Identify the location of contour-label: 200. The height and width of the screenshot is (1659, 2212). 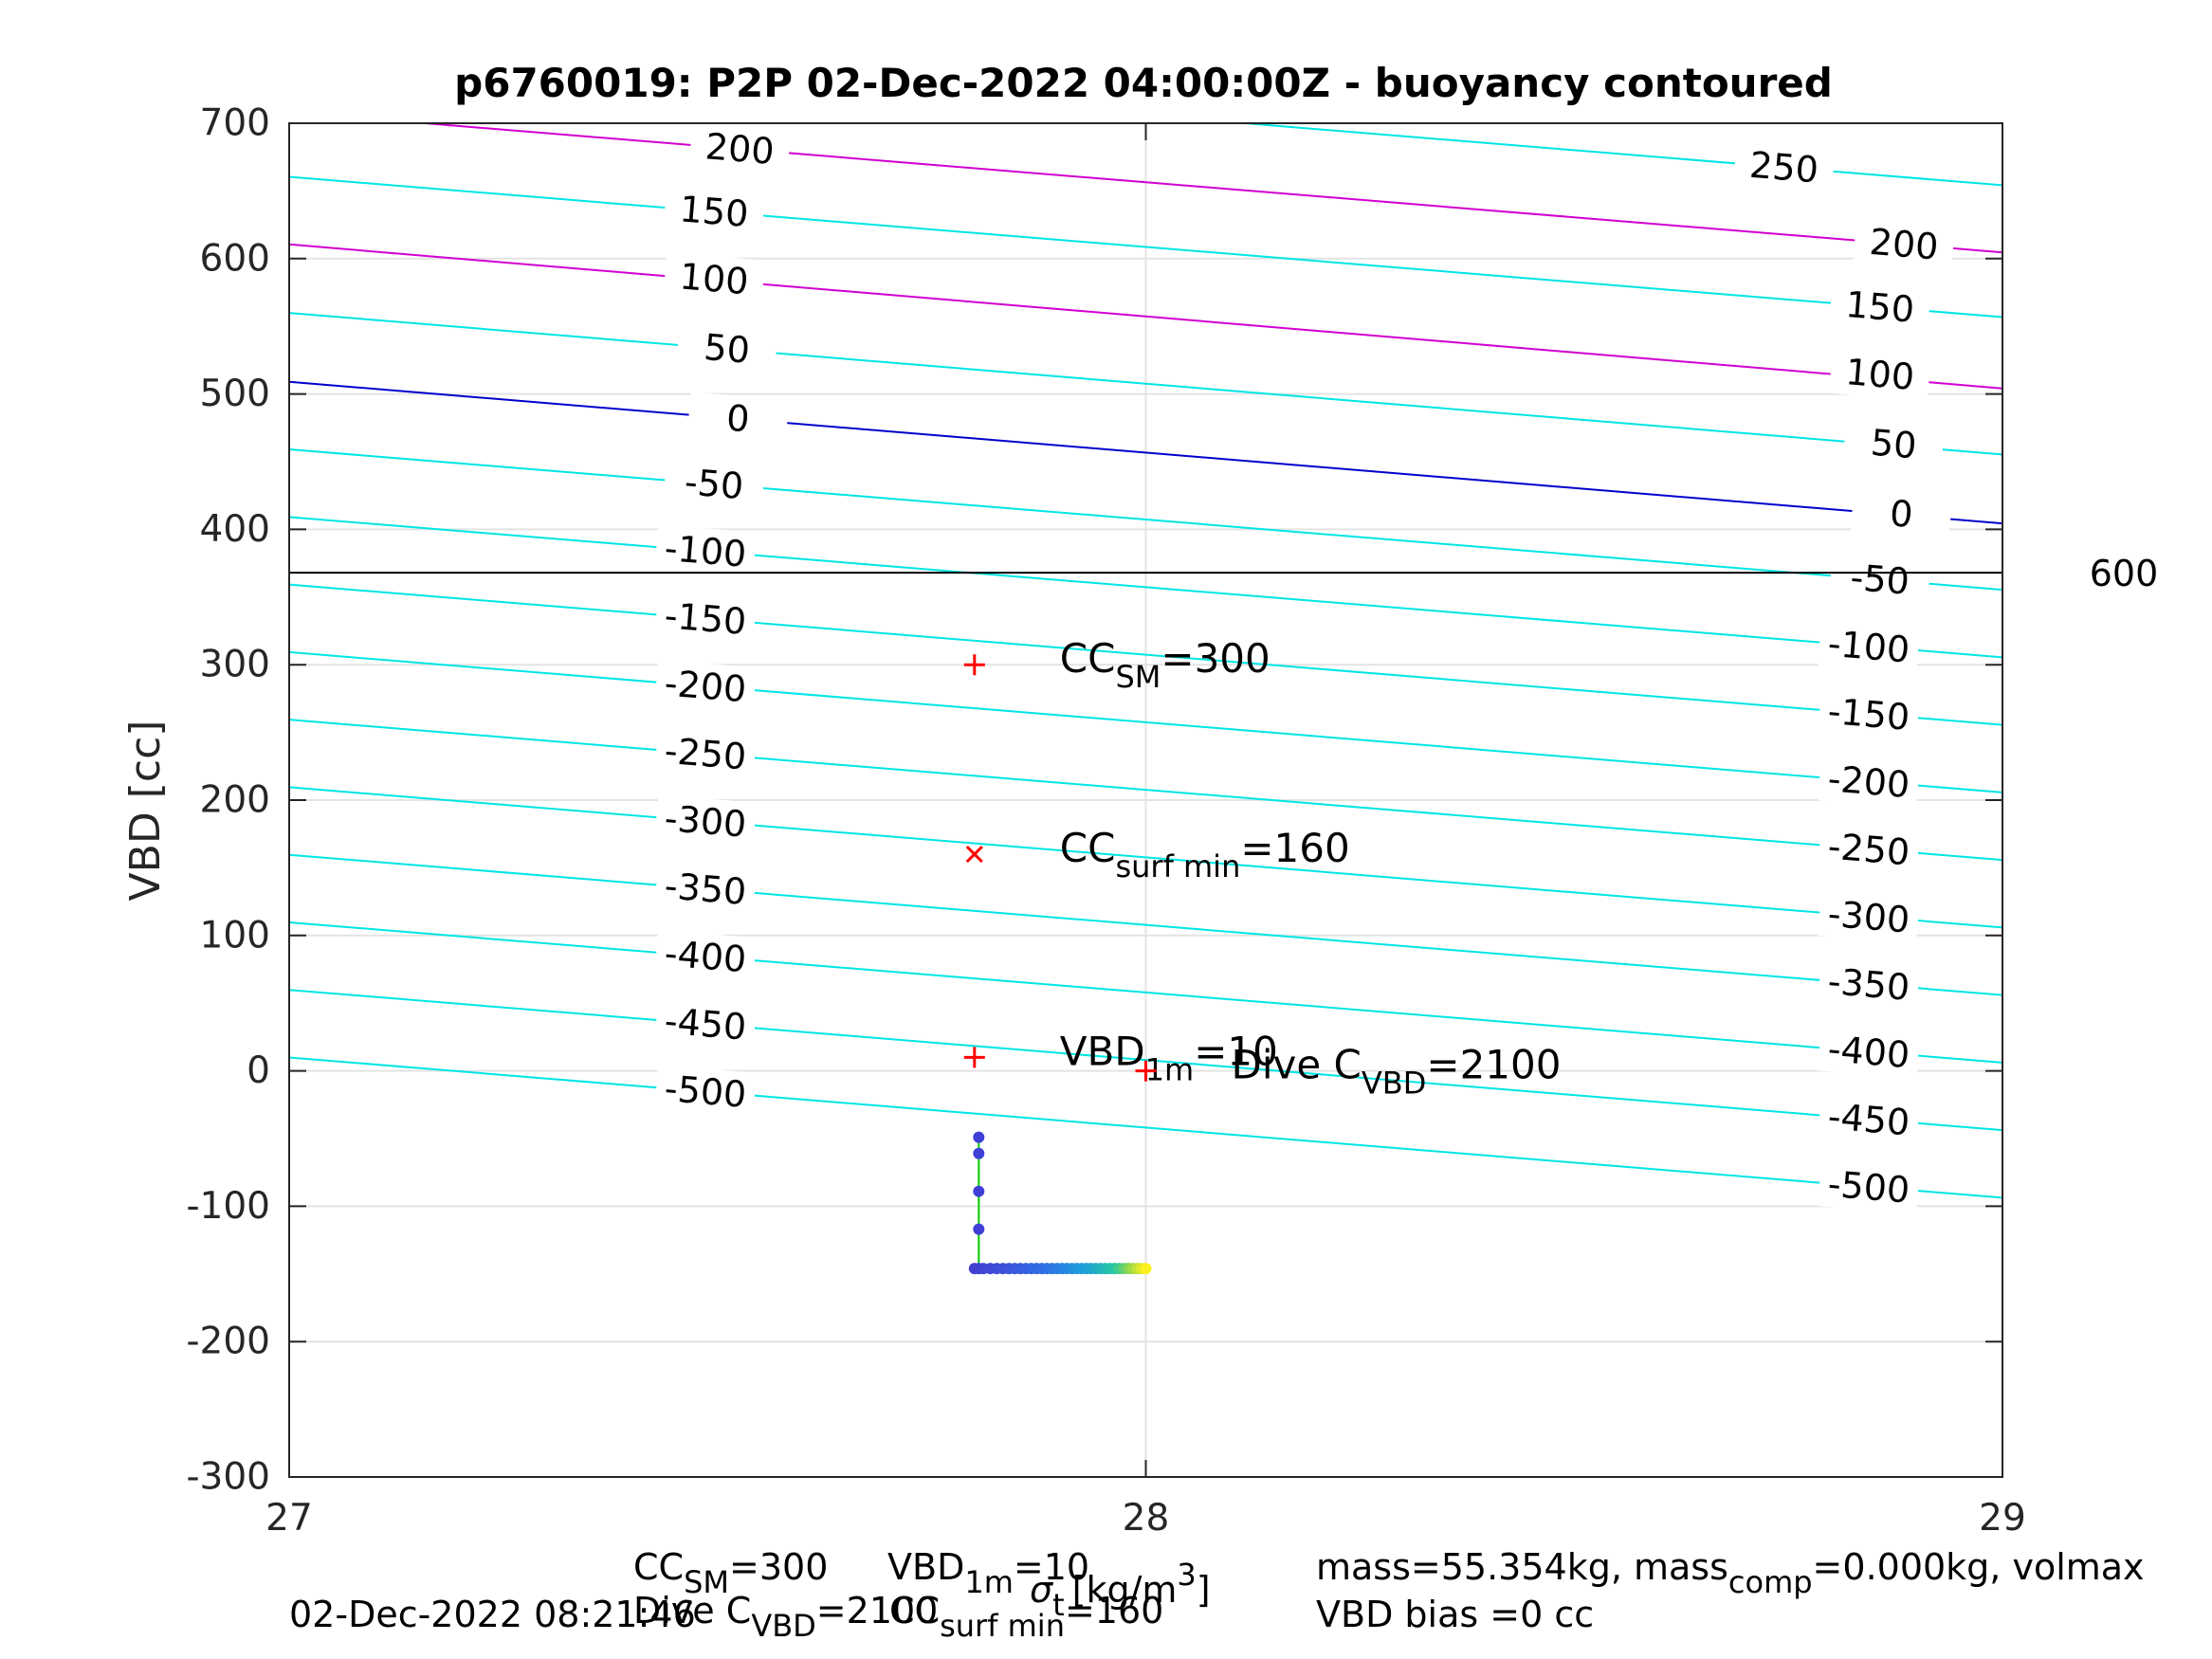
(740, 149).